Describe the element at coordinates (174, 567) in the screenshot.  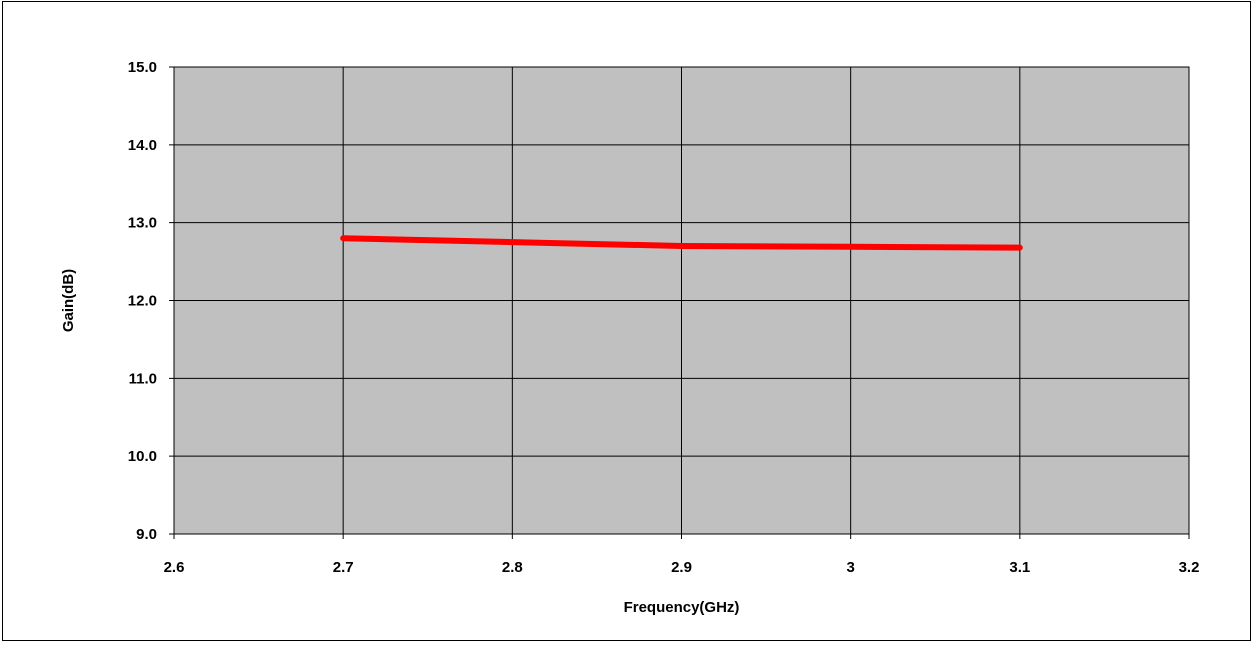
I see `x-tick-label: 2.6` at that location.